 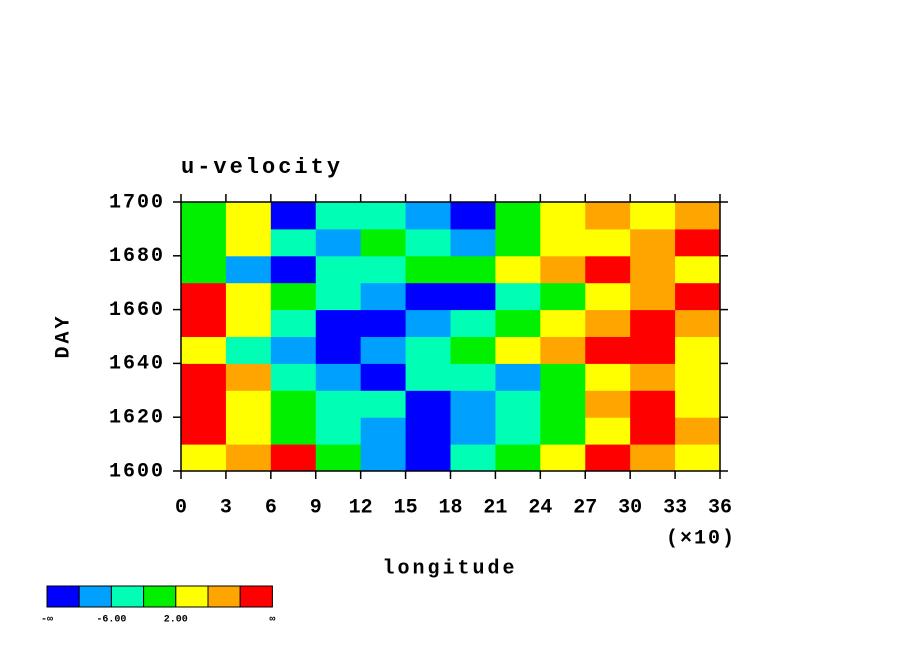 What do you see at coordinates (585, 507) in the screenshot?
I see `x-tick-label: 27` at bounding box center [585, 507].